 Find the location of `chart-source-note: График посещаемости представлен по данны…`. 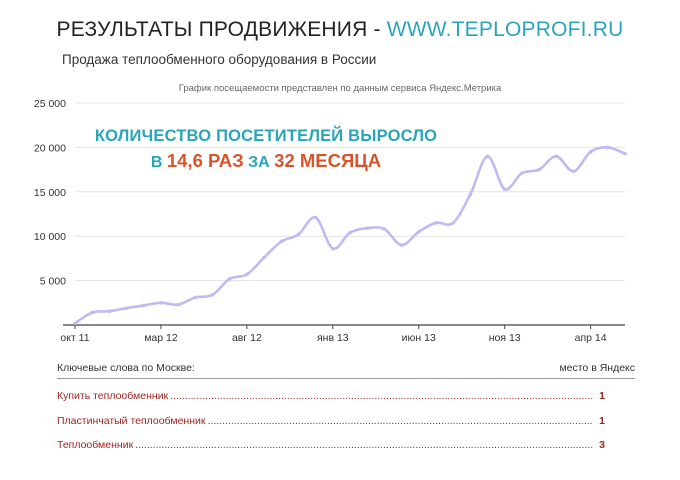

chart-source-note: График посещаемости представлен по данны… is located at coordinates (340, 88).